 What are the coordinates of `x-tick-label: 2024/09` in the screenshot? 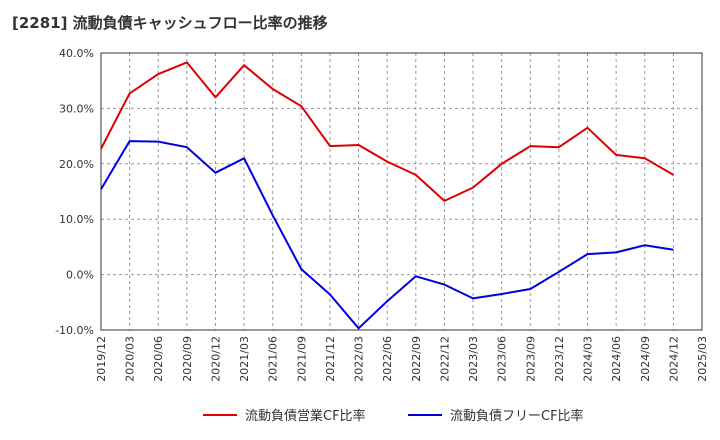 It's located at (645, 359).